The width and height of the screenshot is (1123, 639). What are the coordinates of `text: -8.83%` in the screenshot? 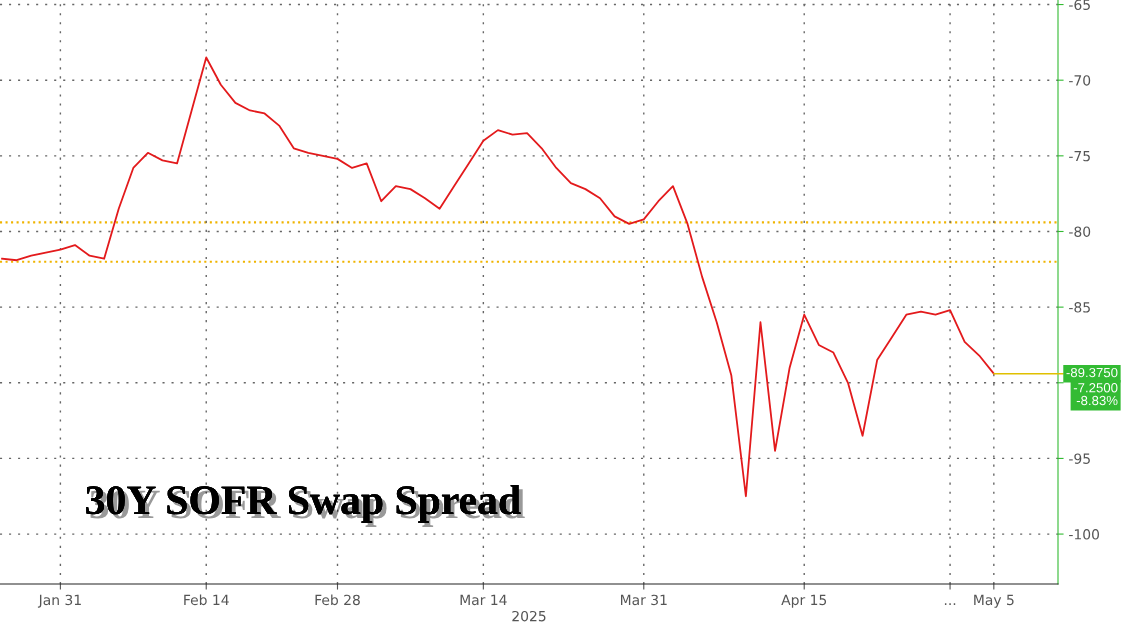 It's located at (1097, 400).